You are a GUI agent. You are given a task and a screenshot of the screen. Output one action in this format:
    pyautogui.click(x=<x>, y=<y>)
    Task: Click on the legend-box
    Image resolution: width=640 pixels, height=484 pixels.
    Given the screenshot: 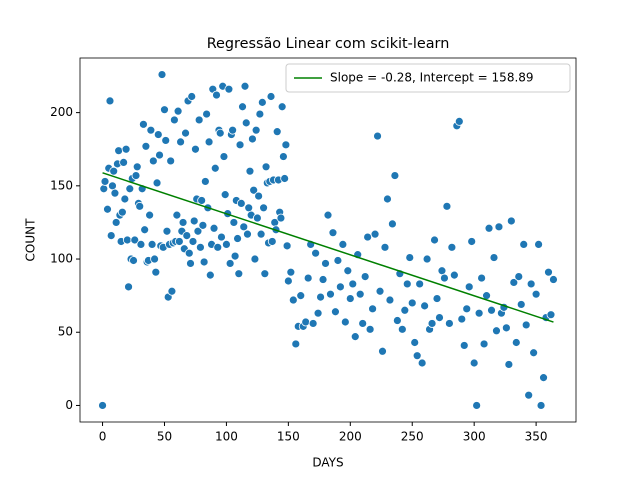 What is the action you would take?
    pyautogui.click(x=428, y=78)
    